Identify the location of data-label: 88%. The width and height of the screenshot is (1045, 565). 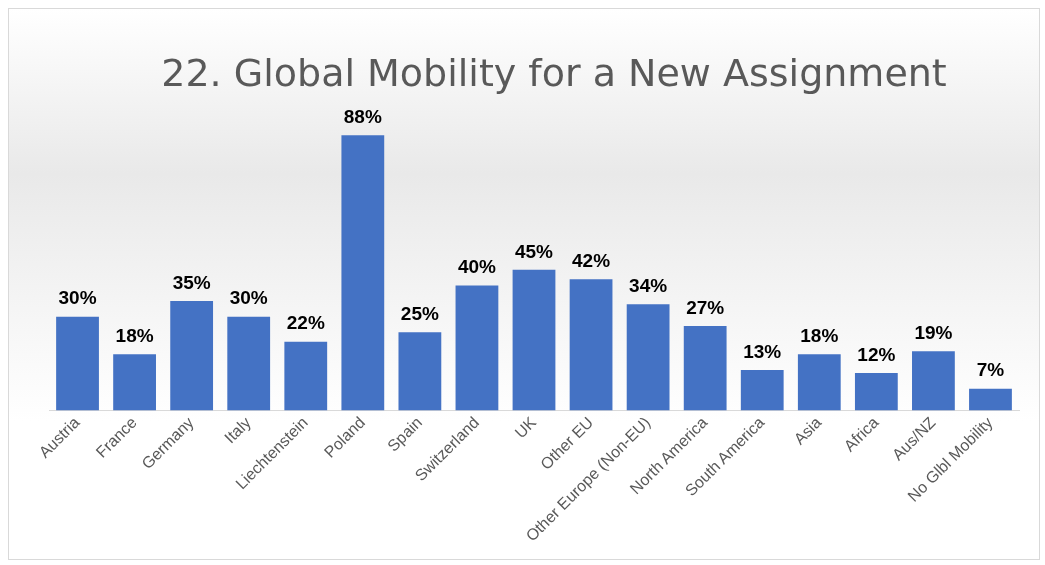
(362, 116).